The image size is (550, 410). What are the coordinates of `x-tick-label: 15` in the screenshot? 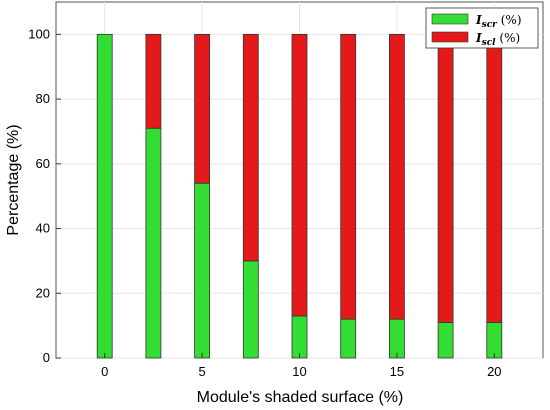 It's located at (397, 371).